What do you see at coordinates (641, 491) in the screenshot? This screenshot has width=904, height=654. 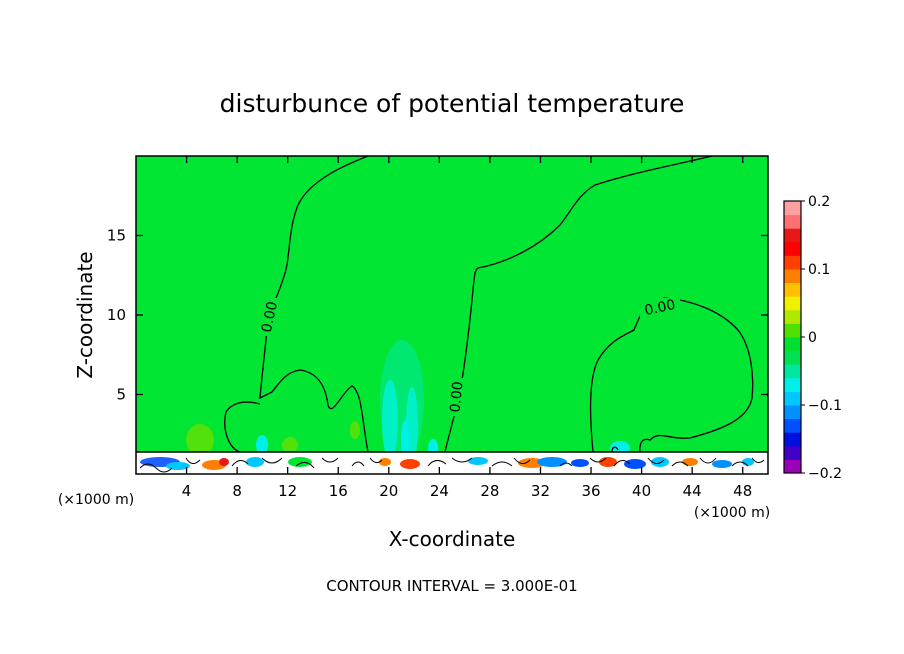 I see `x-tick-label: 40` at bounding box center [641, 491].